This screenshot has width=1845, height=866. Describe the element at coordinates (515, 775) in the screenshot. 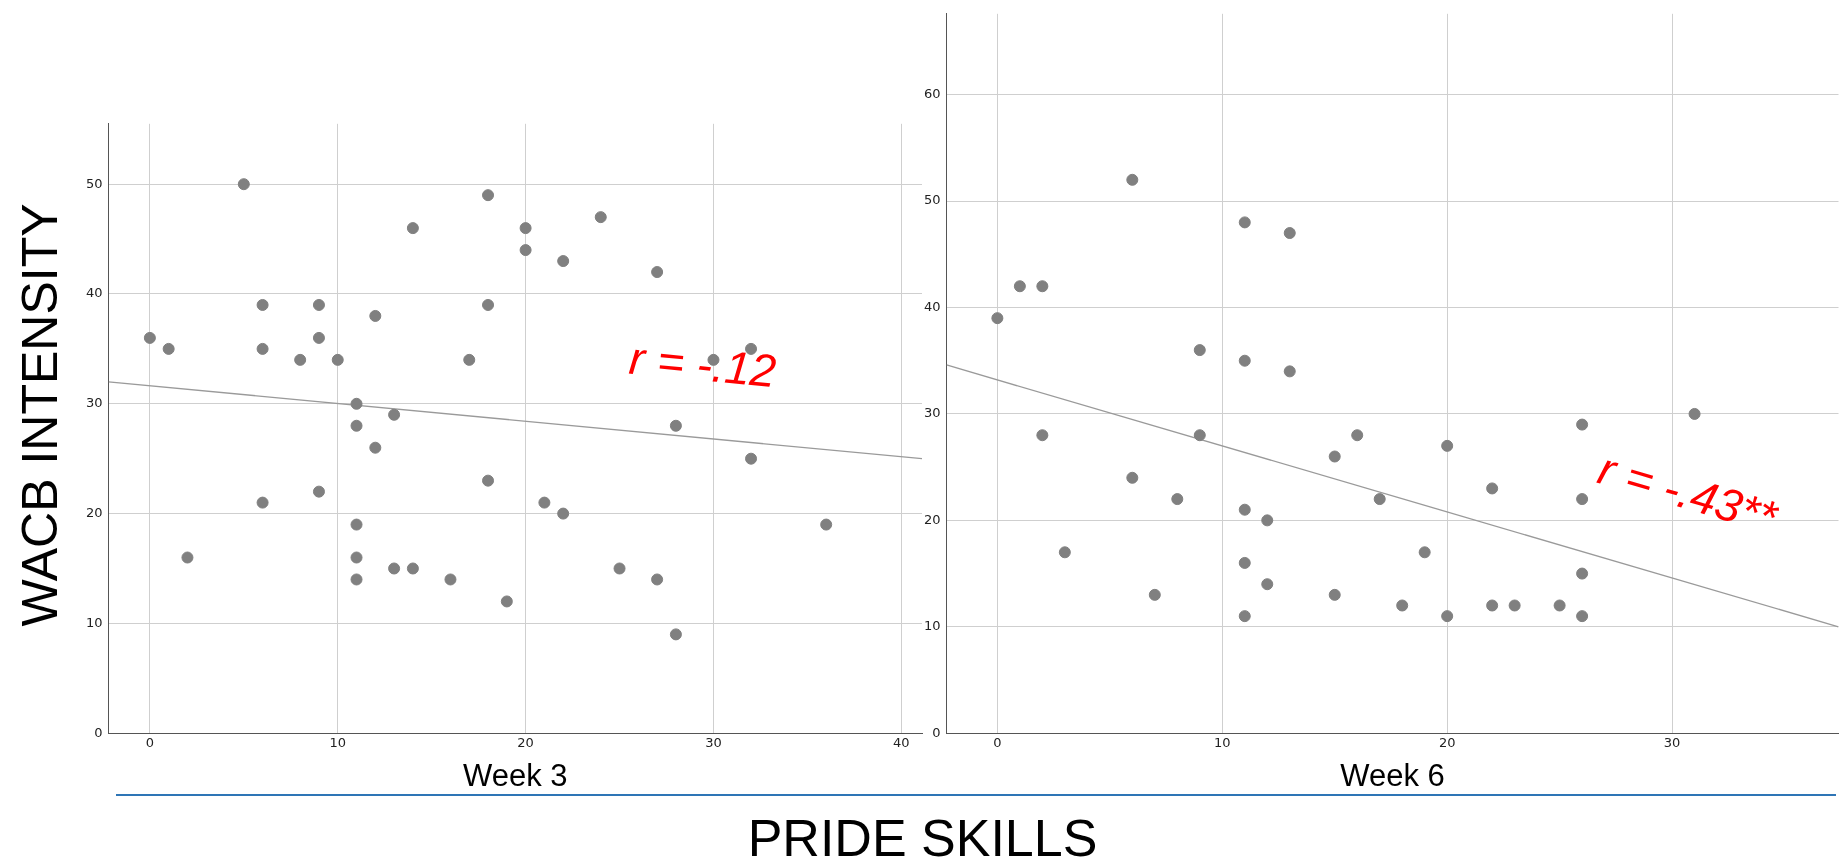

I see `x-axis-title: Week 3` at that location.